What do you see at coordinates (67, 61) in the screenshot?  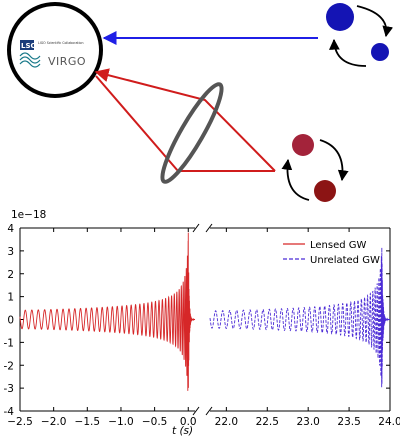 I see `virgo-label: VIRGO` at bounding box center [67, 61].